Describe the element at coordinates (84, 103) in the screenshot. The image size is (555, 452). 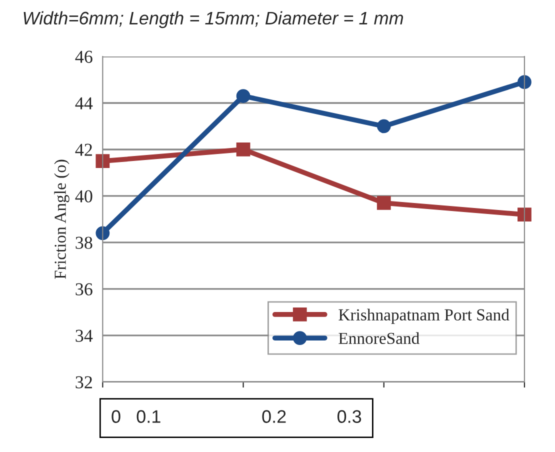
I see `y-tick-label: 44` at that location.